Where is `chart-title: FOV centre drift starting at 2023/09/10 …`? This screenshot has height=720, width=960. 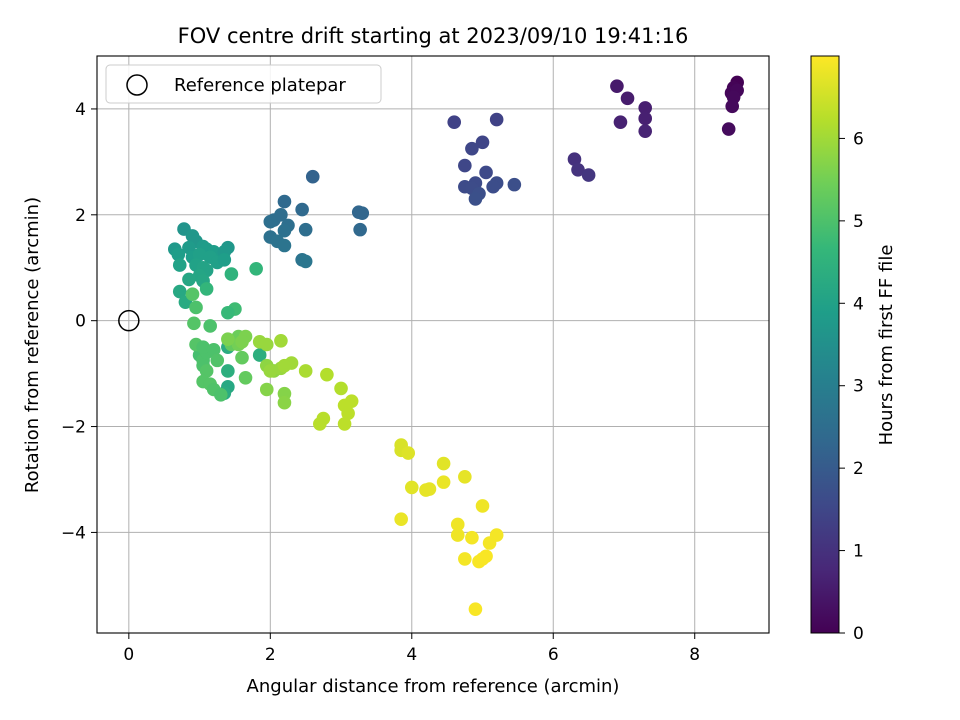 chart-title: FOV centre drift starting at 2023/09/10 … is located at coordinates (433, 36).